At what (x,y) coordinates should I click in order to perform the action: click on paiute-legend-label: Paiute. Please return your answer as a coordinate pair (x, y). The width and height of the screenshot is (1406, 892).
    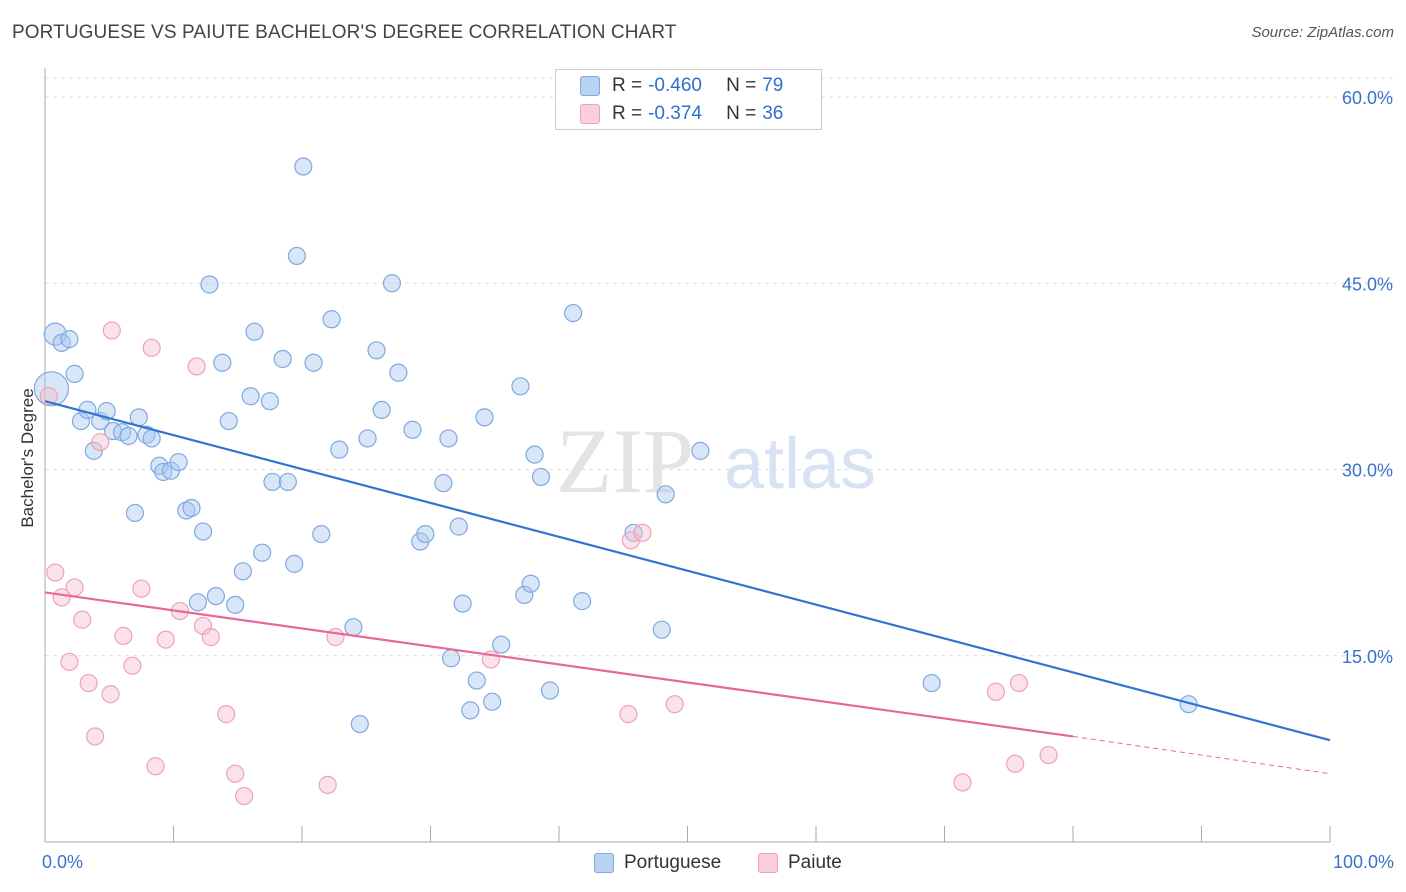
    Looking at the image, I should click on (815, 862).